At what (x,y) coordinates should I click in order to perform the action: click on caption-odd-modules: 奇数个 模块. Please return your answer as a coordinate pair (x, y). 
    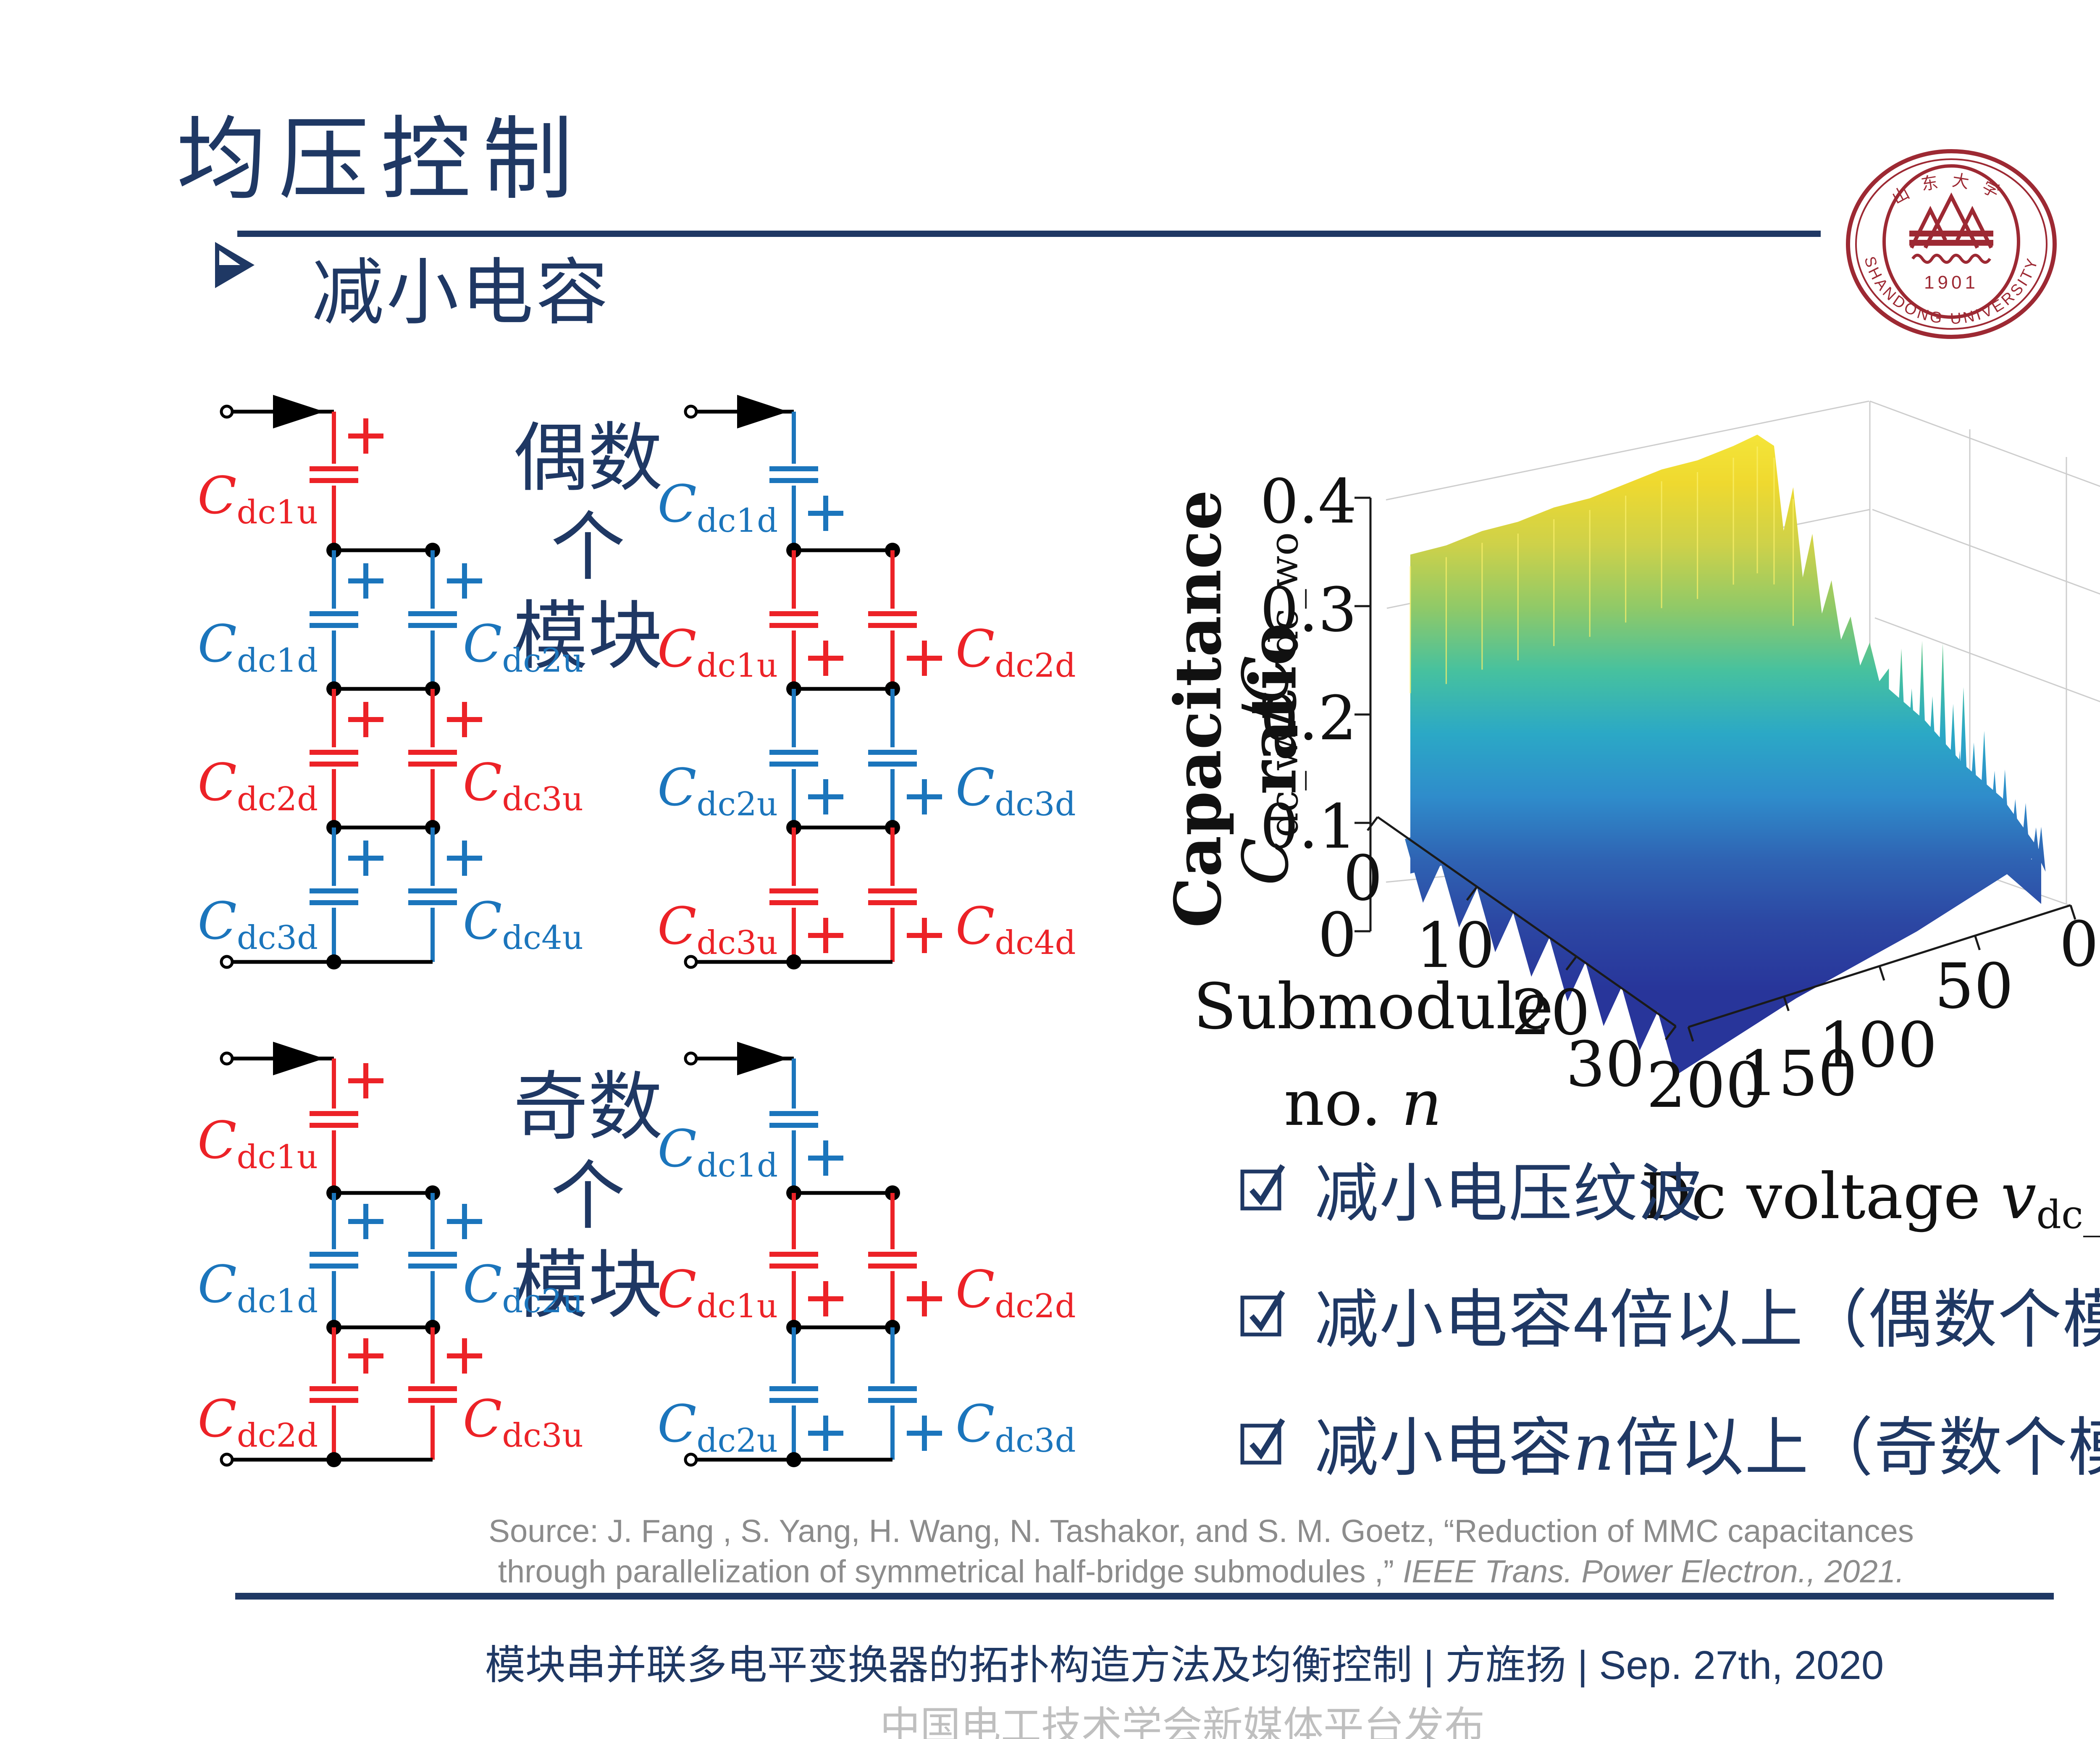
    Looking at the image, I should click on (588, 1196).